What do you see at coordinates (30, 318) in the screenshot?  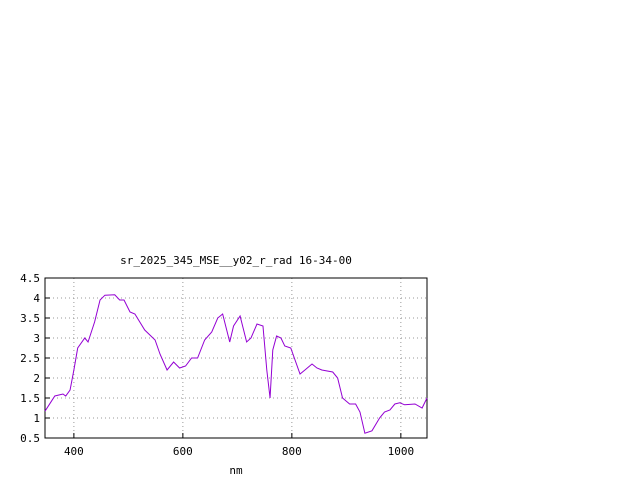 I see `y-tick-label: 3.5` at bounding box center [30, 318].